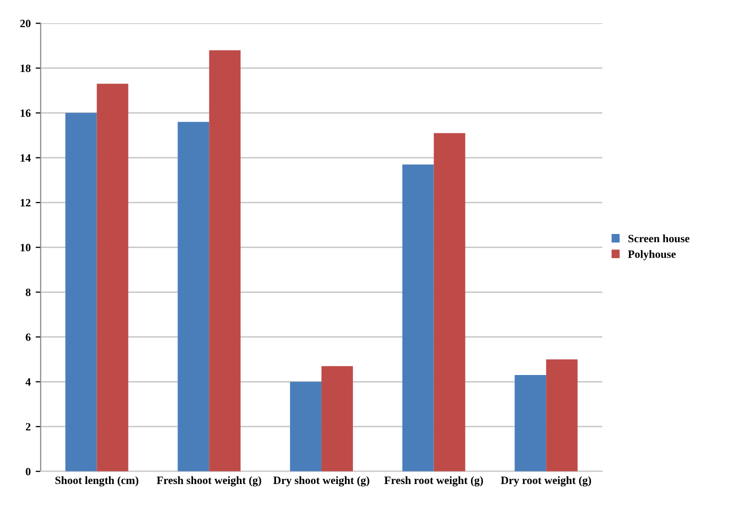 The height and width of the screenshot is (518, 739). What do you see at coordinates (28, 382) in the screenshot?
I see `y-tick-label: 4` at bounding box center [28, 382].